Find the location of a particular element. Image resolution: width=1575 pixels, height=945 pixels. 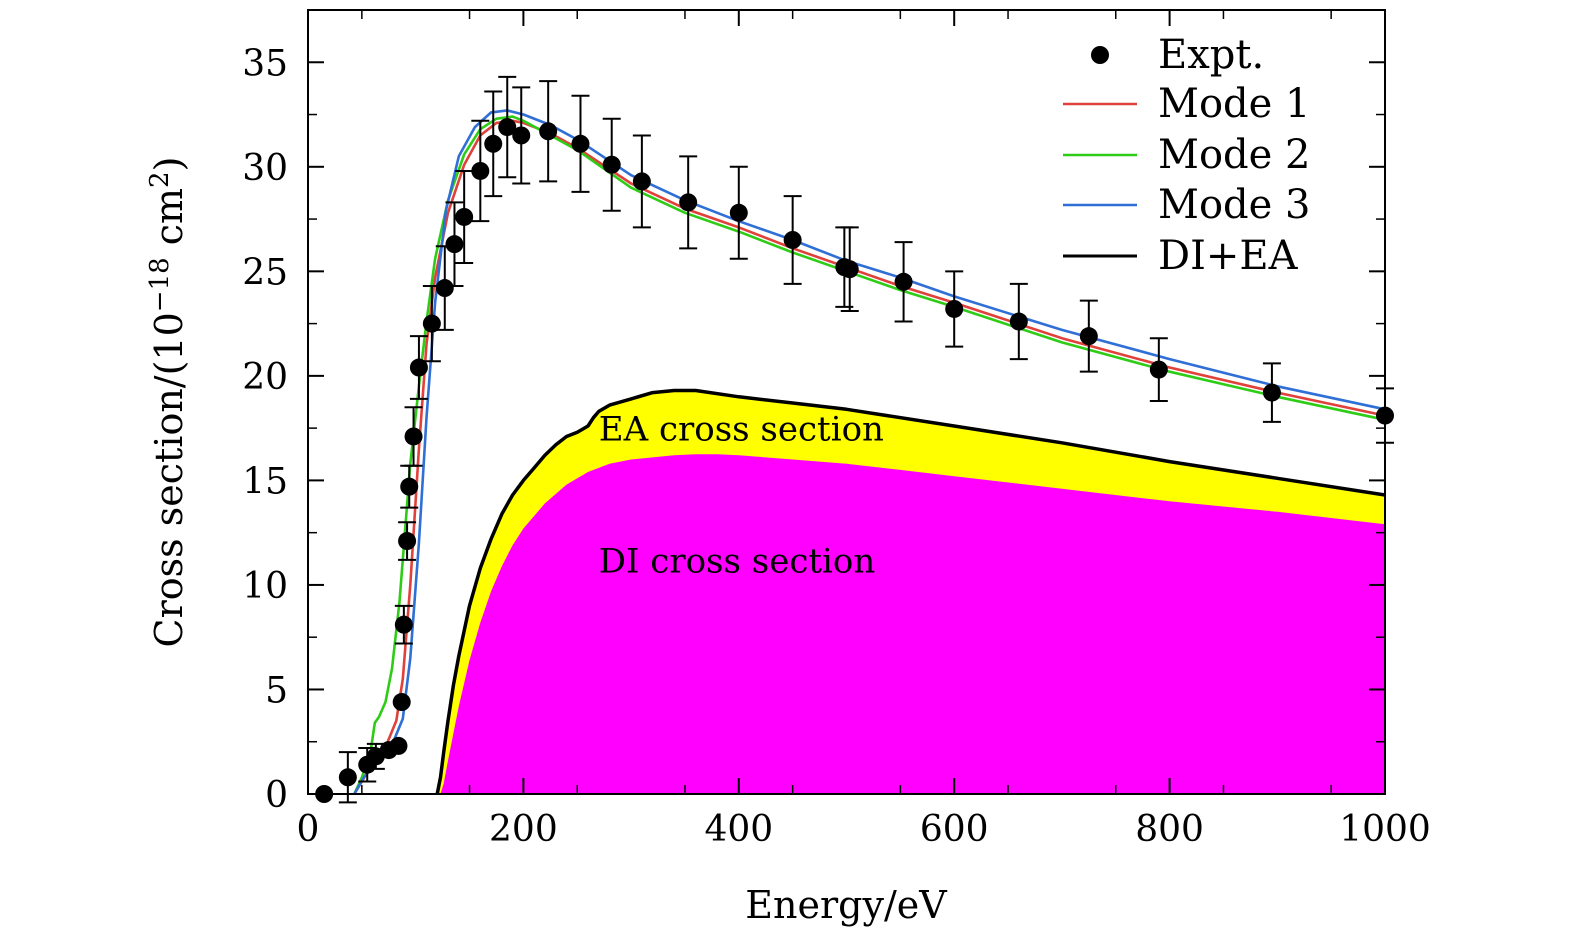

y-axis-title-unit: cm is located at coordinates (169, 222).